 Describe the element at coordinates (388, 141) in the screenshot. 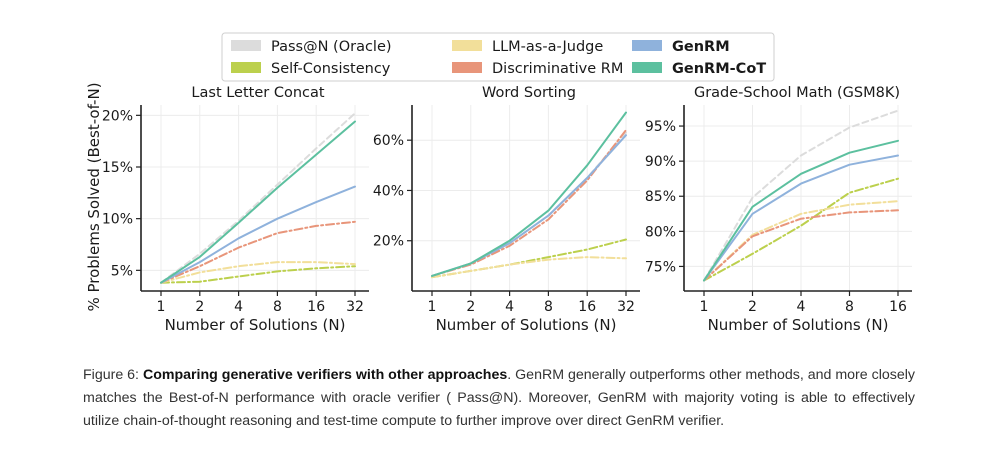

I see `y-tick-label: 60%` at that location.